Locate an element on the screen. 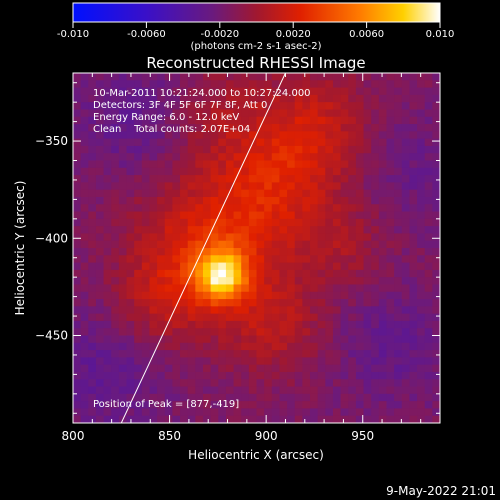  colorbar-ticks: -0.010 -0.0060 -0.0020 0.0020 0.0060 0.010 is located at coordinates (255, 31).